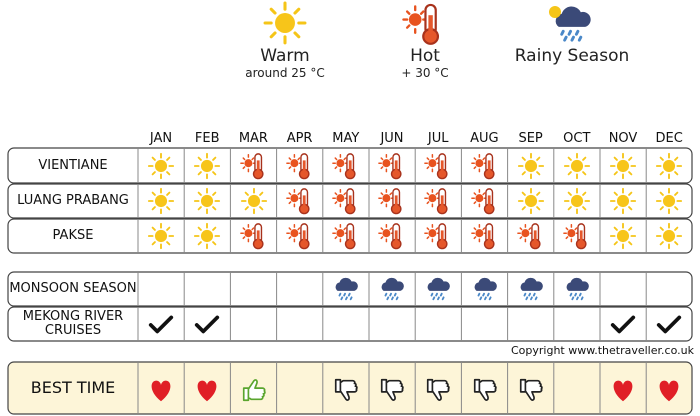 Image resolution: width=700 pixels, height=416 pixels. I want to click on legend-note: around 25 °C, so click(285, 73).